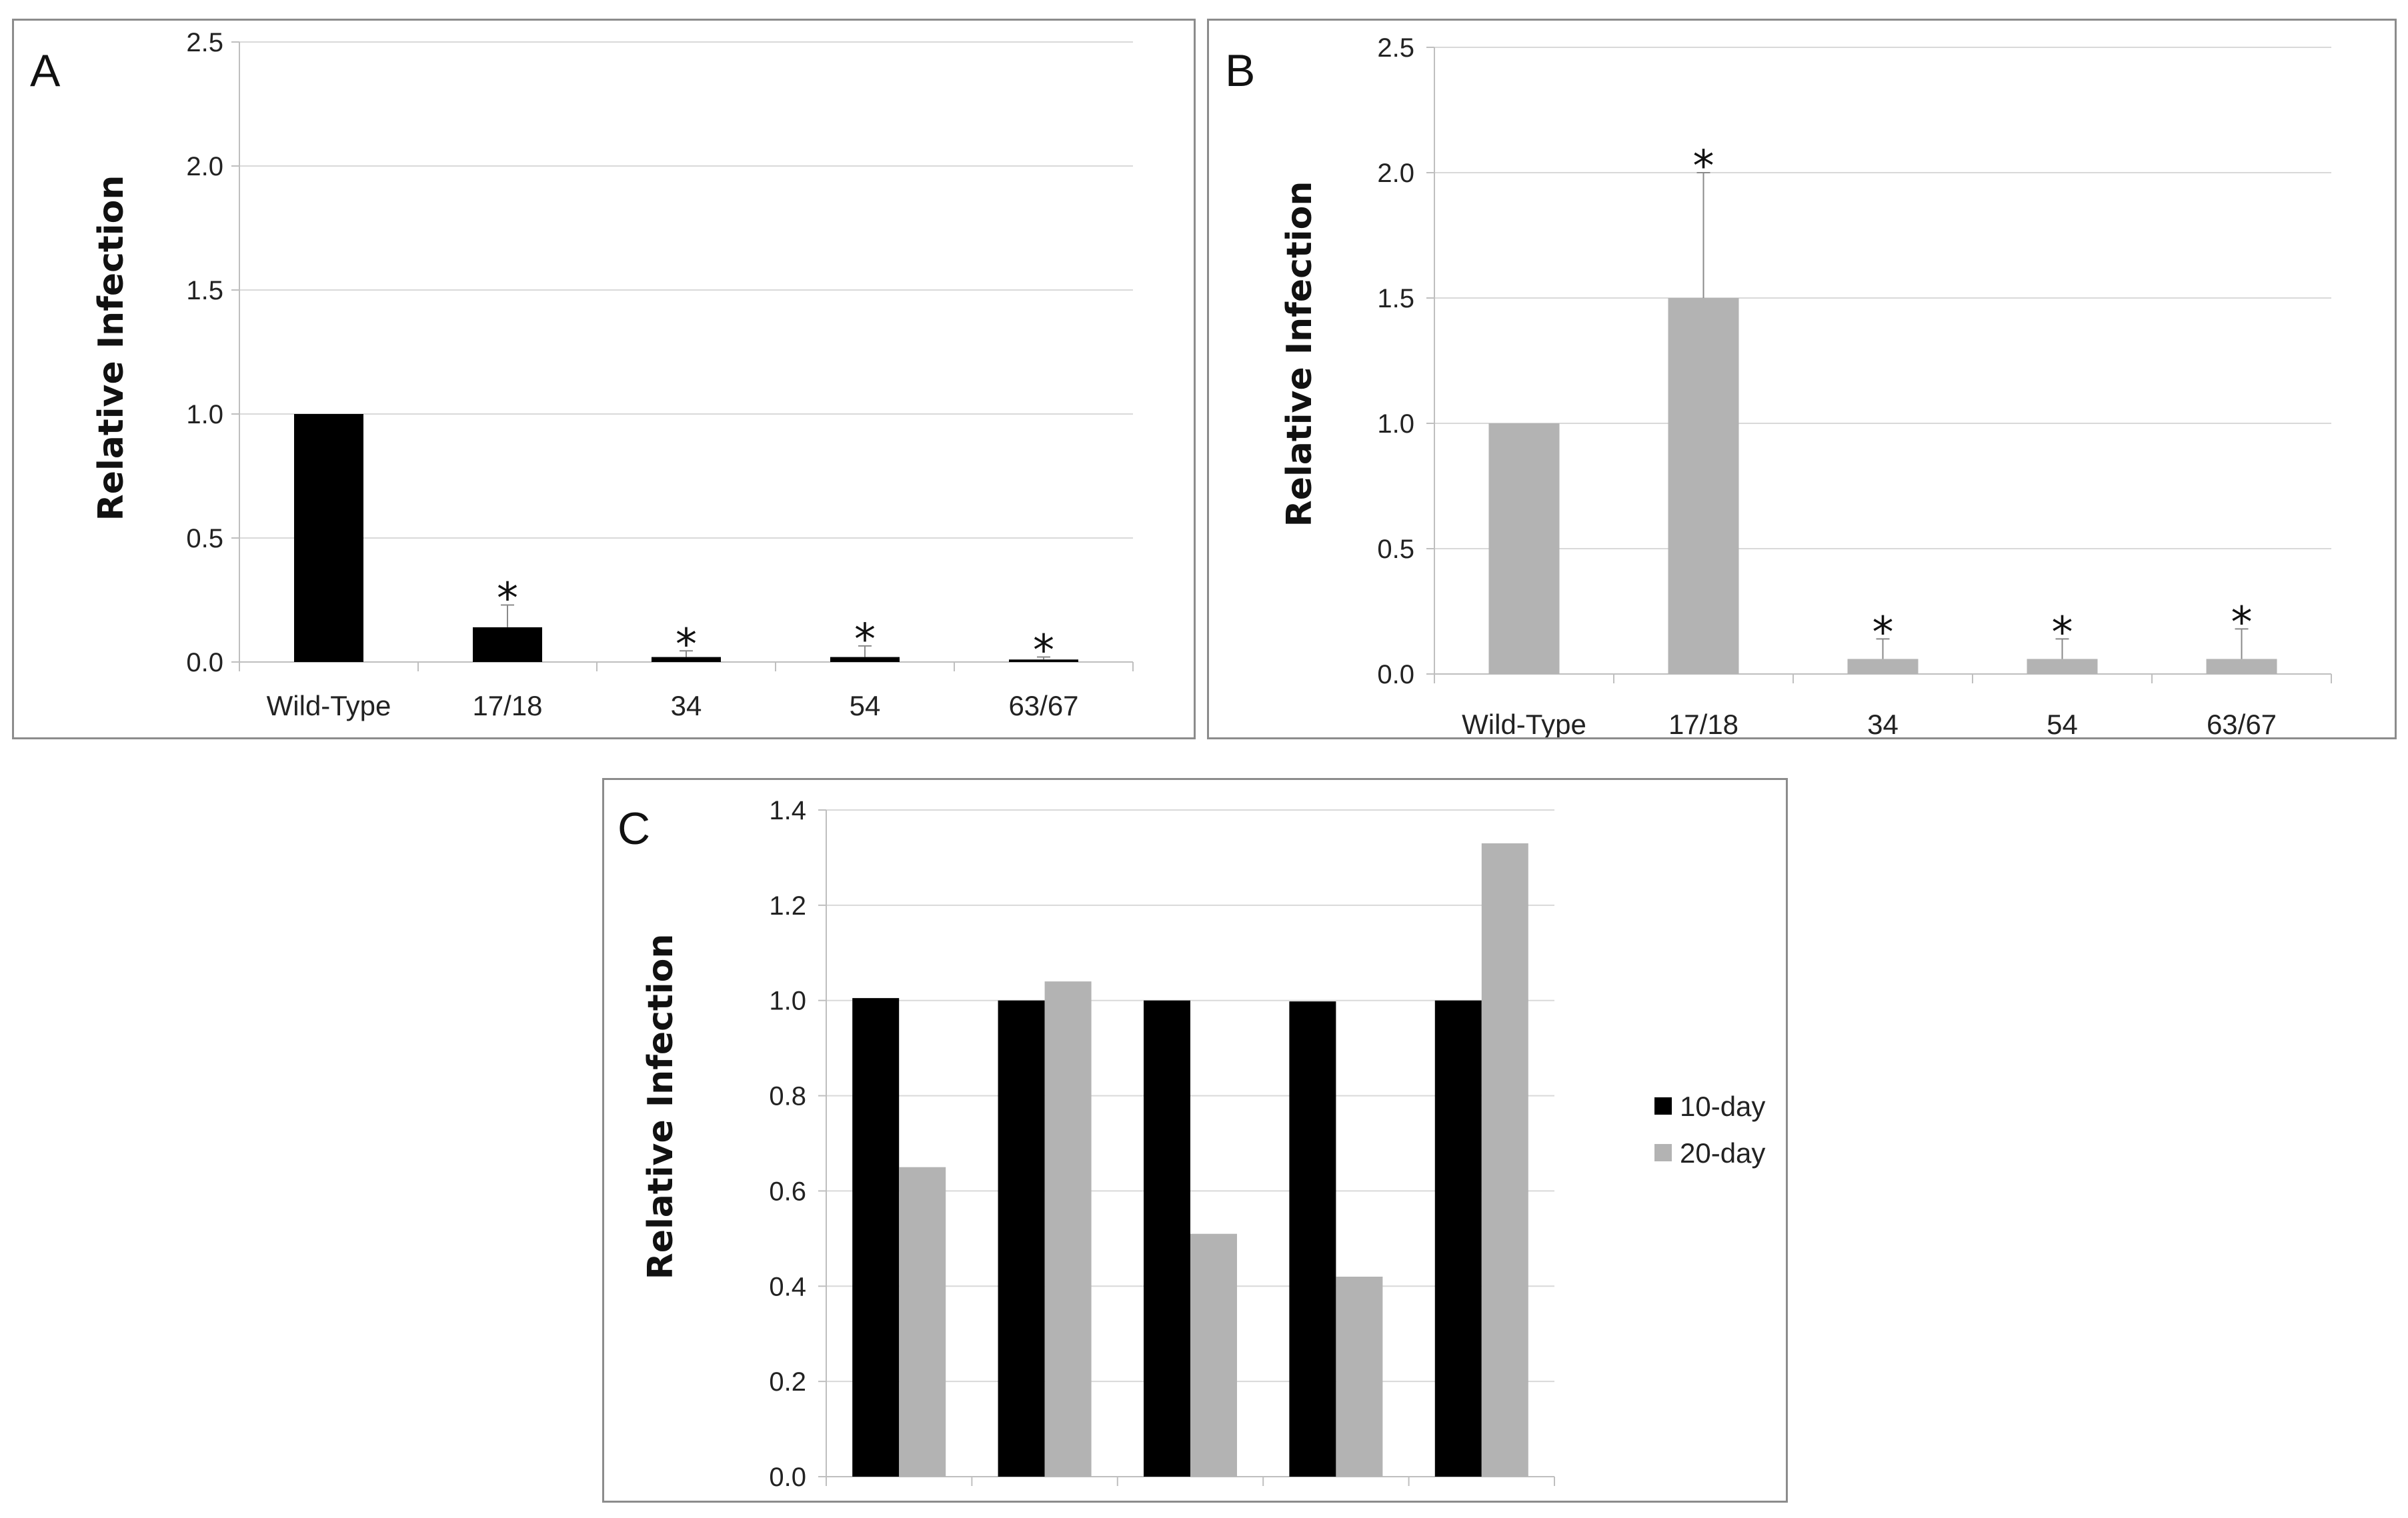 This screenshot has width=2408, height=1518. I want to click on chart-c-ytick-label: 0.2, so click(788, 1382).